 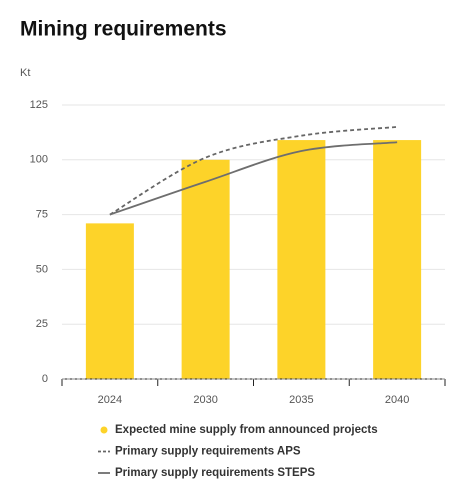 I want to click on x-tick-label: 2030, so click(x=205, y=400).